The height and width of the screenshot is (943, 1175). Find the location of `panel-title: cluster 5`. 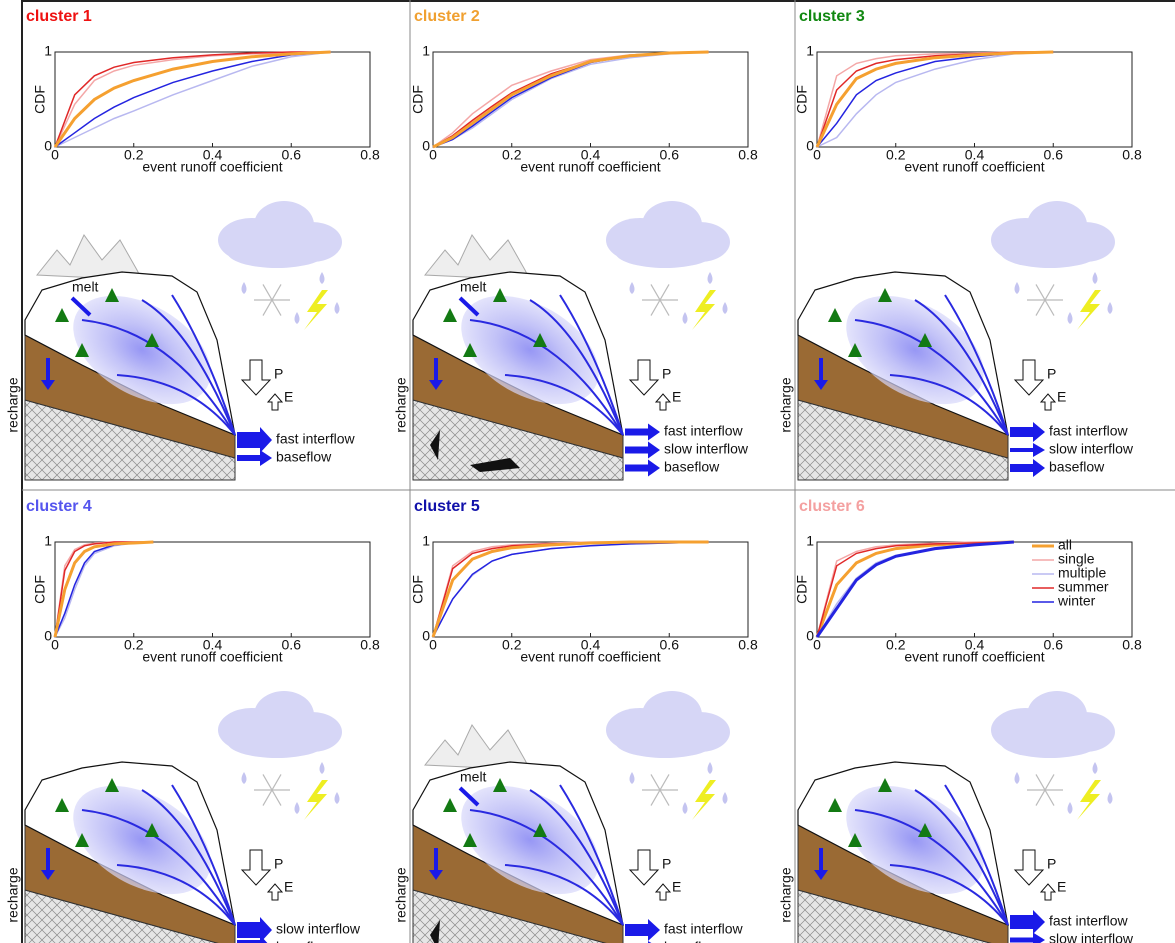

panel-title: cluster 5 is located at coordinates (447, 506).